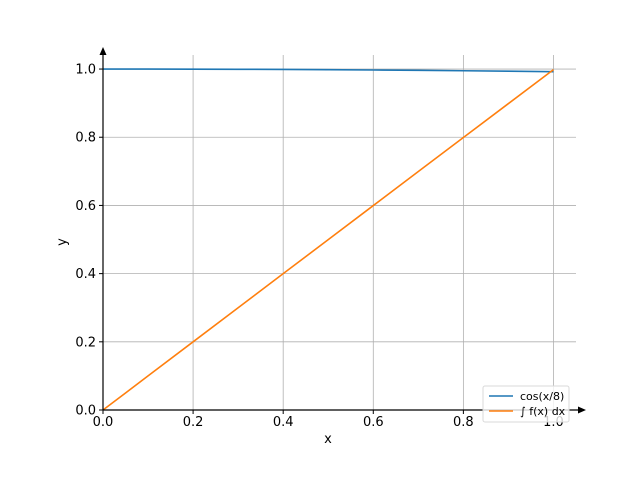  I want to click on x-axis-title: x, so click(328, 439).